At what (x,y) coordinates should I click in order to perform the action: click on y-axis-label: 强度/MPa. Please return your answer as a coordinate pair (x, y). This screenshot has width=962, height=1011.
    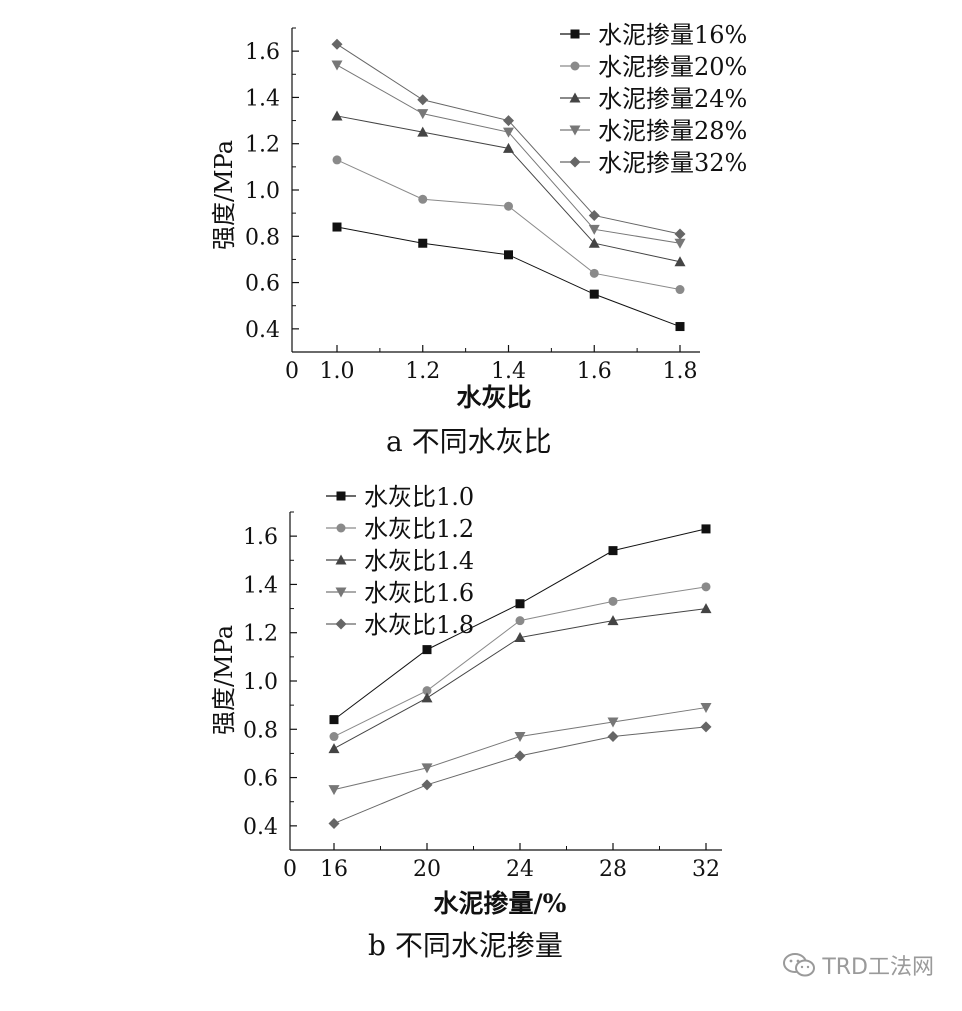
    Looking at the image, I should click on (224, 680).